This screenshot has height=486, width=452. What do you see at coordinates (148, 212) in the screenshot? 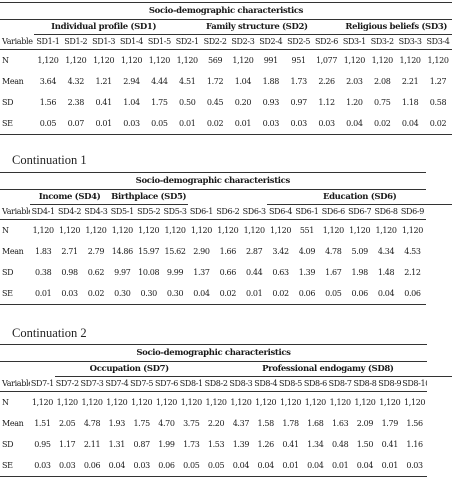
I see `column-header: SD5-2` at bounding box center [148, 212].